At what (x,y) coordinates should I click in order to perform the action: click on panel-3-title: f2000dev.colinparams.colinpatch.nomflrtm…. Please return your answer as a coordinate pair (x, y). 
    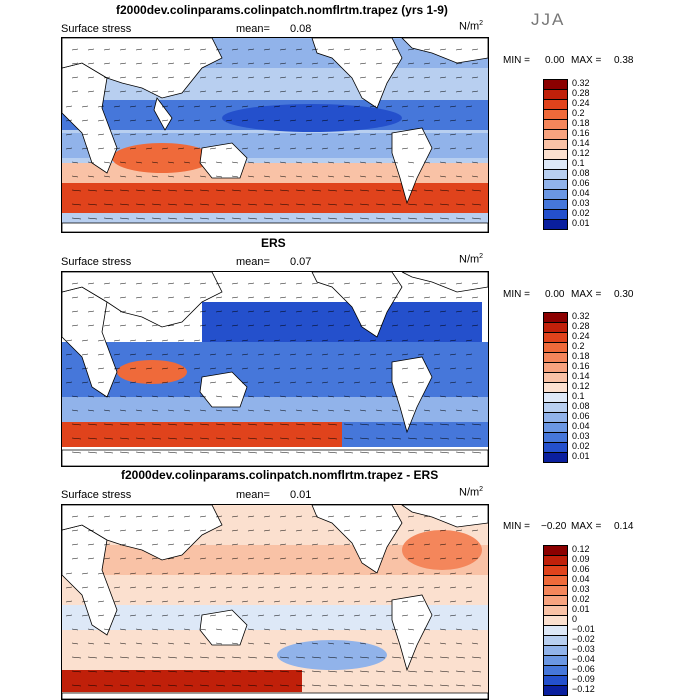
    Looking at the image, I should click on (280, 475).